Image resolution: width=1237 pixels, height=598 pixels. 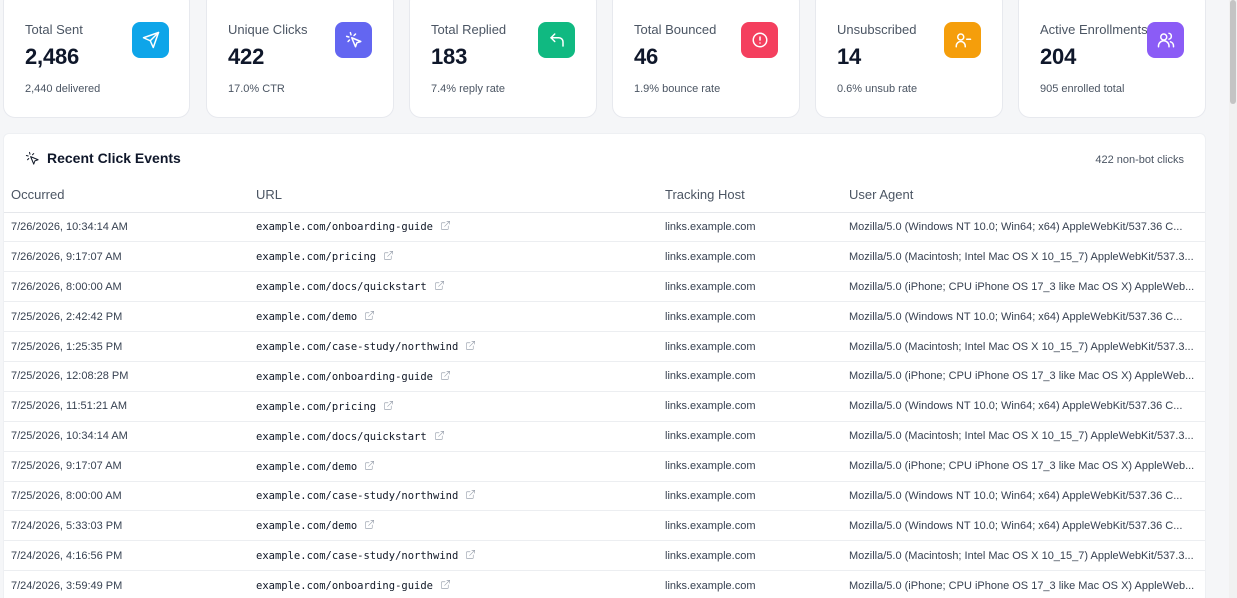 What do you see at coordinates (1139, 160) in the screenshot?
I see `click-count: 422 non-bot clicks` at bounding box center [1139, 160].